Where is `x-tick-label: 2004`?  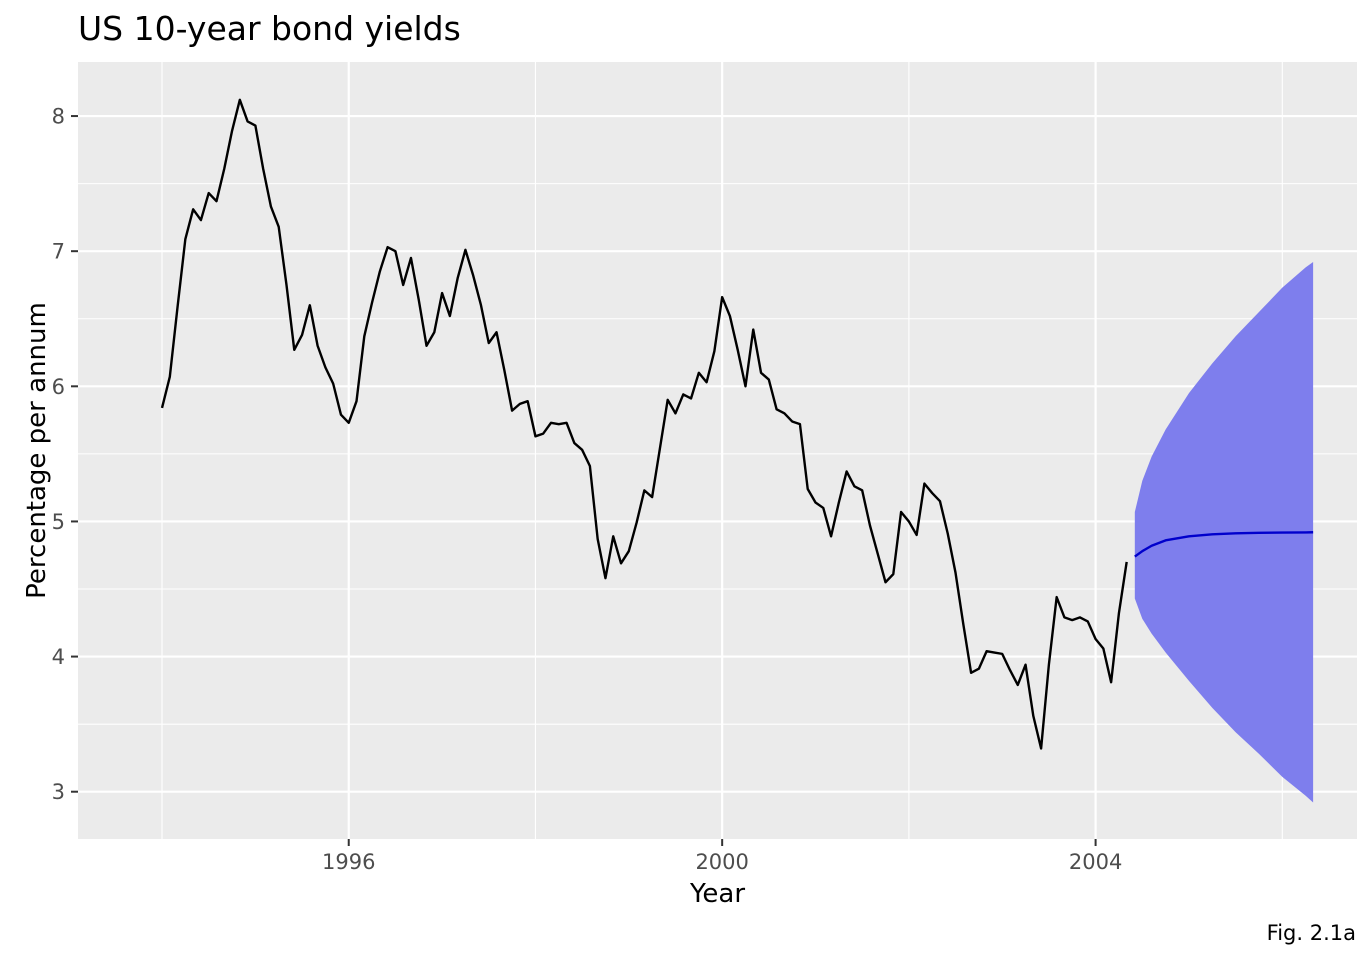 x-tick-label: 2004 is located at coordinates (1095, 862).